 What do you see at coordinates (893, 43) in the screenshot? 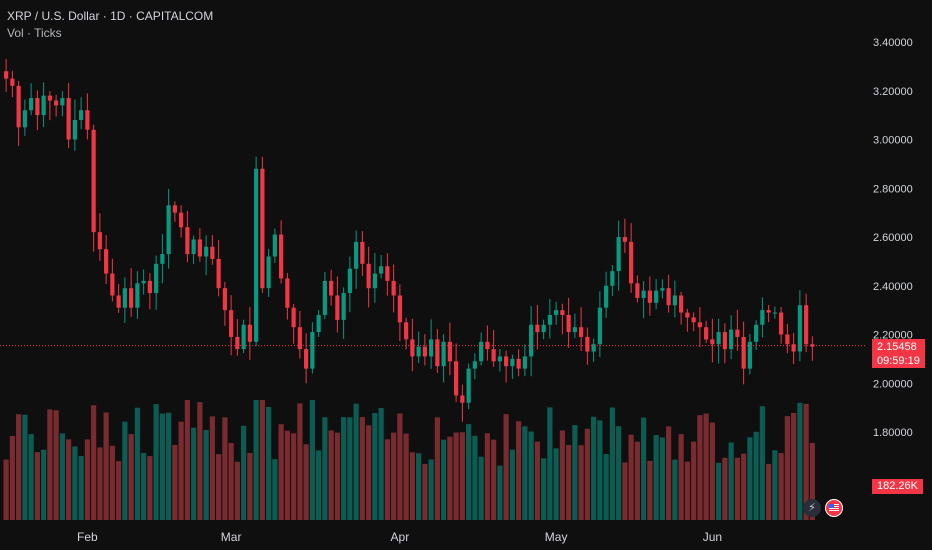
I see `price-tick-label: 3.40000` at bounding box center [893, 43].